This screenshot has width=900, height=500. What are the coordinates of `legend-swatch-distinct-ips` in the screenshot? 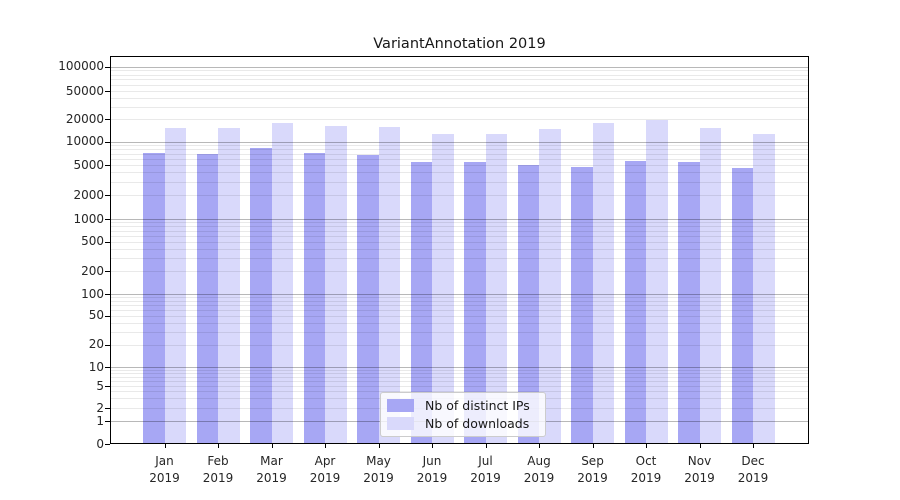 It's located at (400, 405).